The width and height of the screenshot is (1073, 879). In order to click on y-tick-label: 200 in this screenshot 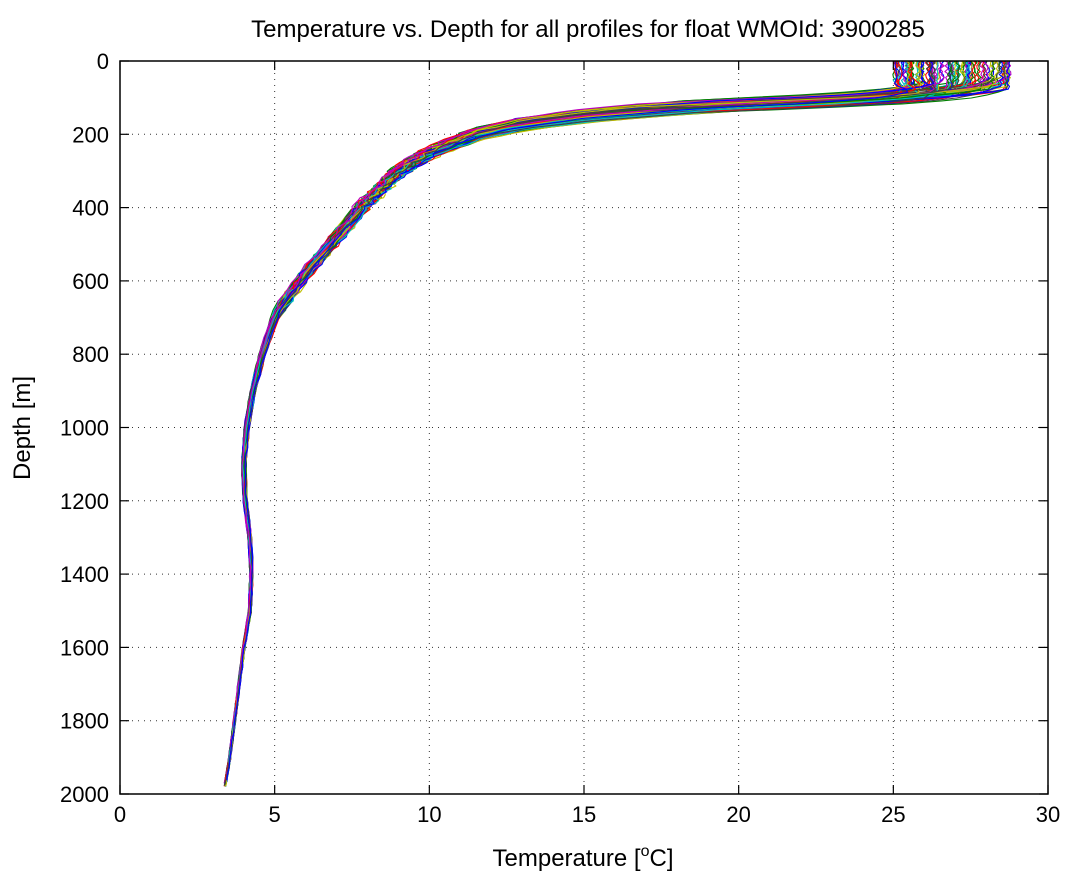, I will do `click(90, 134)`.